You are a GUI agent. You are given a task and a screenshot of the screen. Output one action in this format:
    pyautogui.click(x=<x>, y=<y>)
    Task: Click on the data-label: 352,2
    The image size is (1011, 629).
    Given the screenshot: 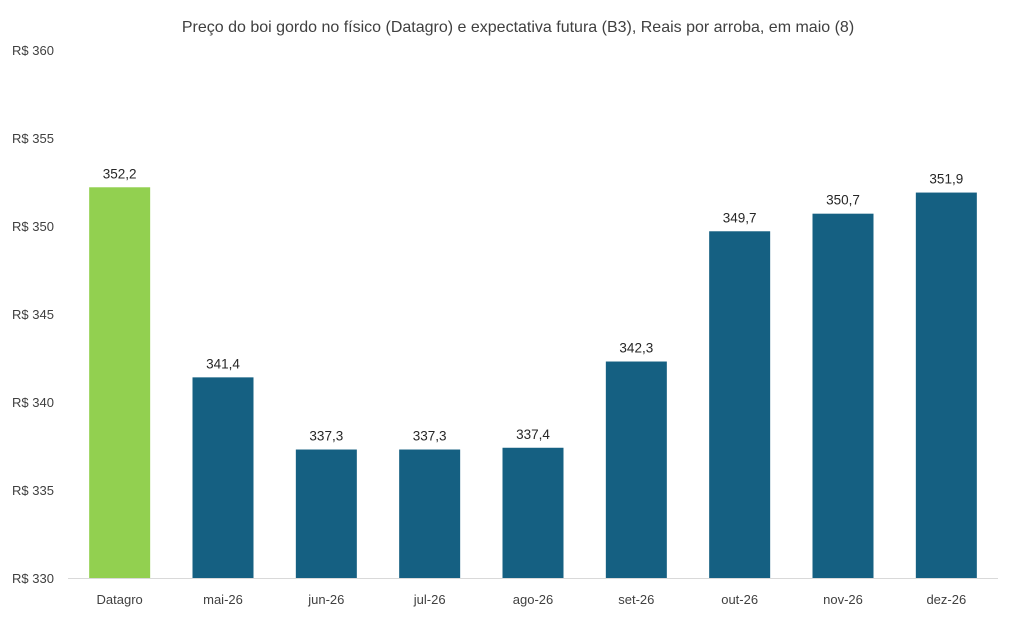 What is the action you would take?
    pyautogui.click(x=120, y=173)
    